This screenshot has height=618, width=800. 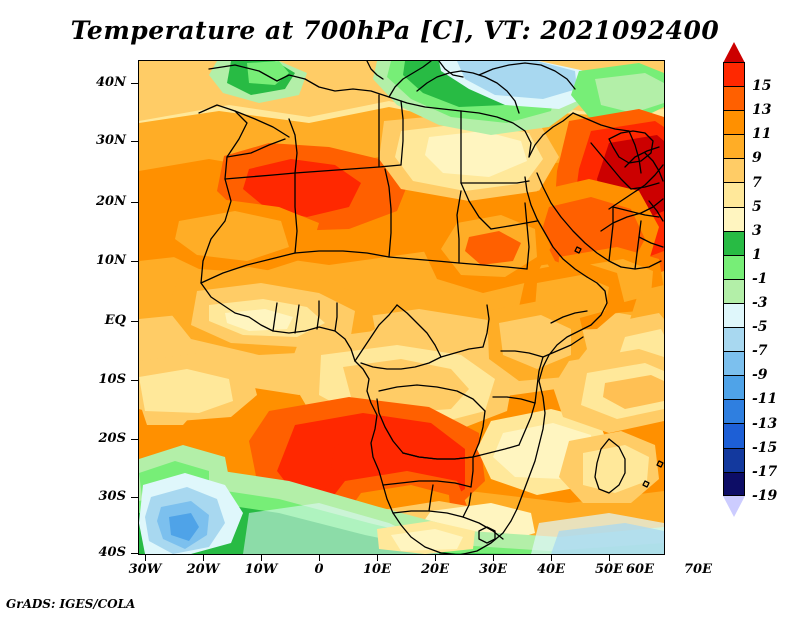 I want to click on y-tick-label-30s: 30S, so click(x=112, y=496).